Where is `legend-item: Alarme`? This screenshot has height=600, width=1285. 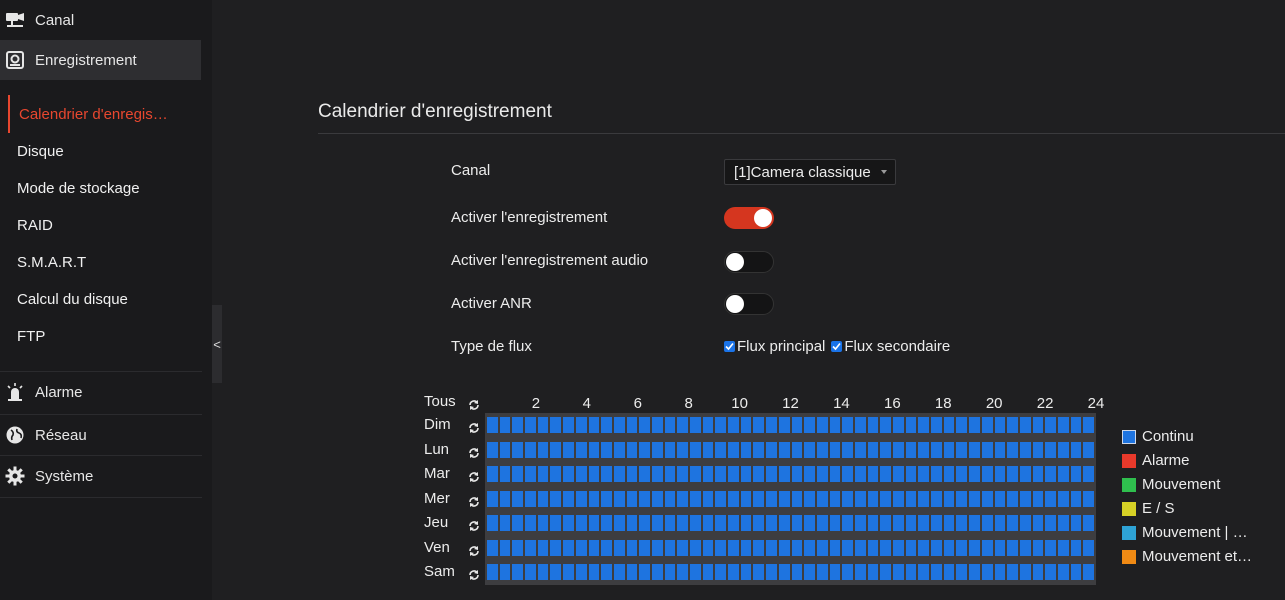
legend-item: Alarme is located at coordinates (1156, 460).